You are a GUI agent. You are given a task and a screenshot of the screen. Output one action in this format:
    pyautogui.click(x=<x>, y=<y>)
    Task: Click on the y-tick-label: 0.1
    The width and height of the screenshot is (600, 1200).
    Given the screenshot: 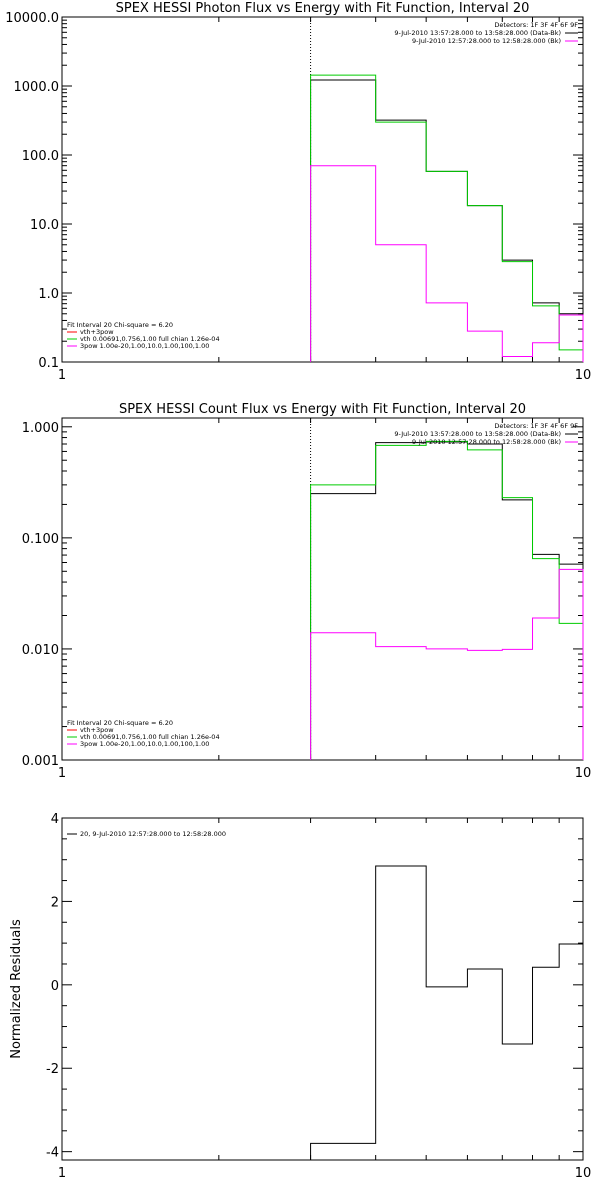 What is the action you would take?
    pyautogui.click(x=48, y=363)
    